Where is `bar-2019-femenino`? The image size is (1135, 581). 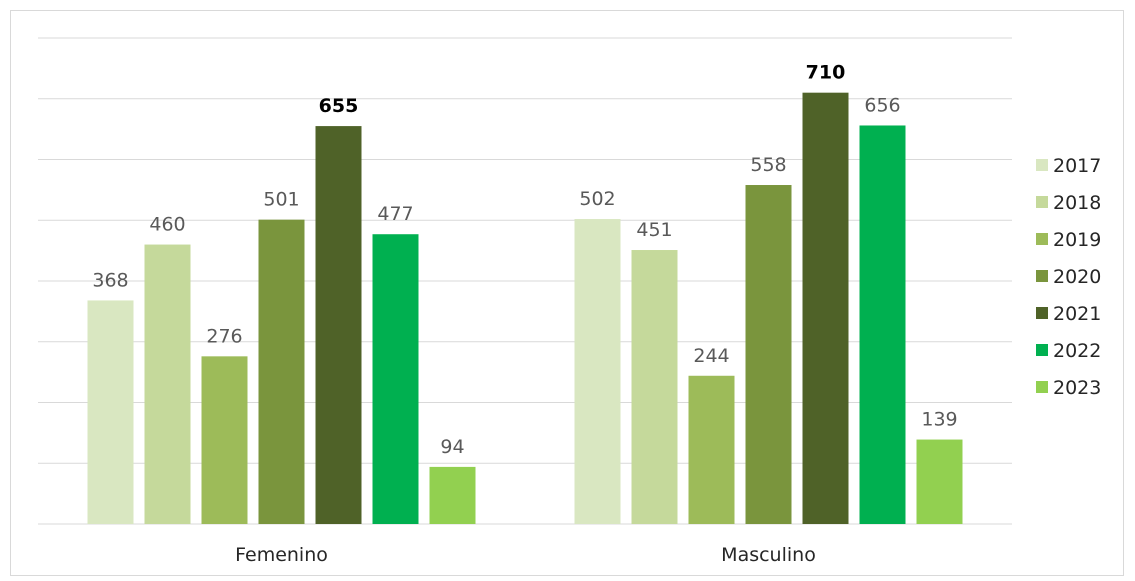 bar-2019-femenino is located at coordinates (224, 440).